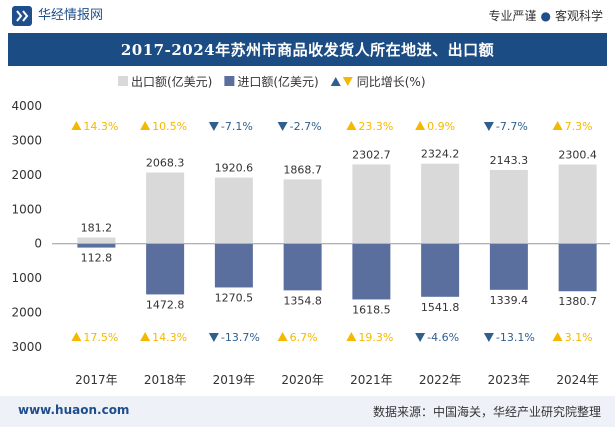  What do you see at coordinates (304, 337) in the screenshot?
I see `import-growth-label: 6.7%` at bounding box center [304, 337].